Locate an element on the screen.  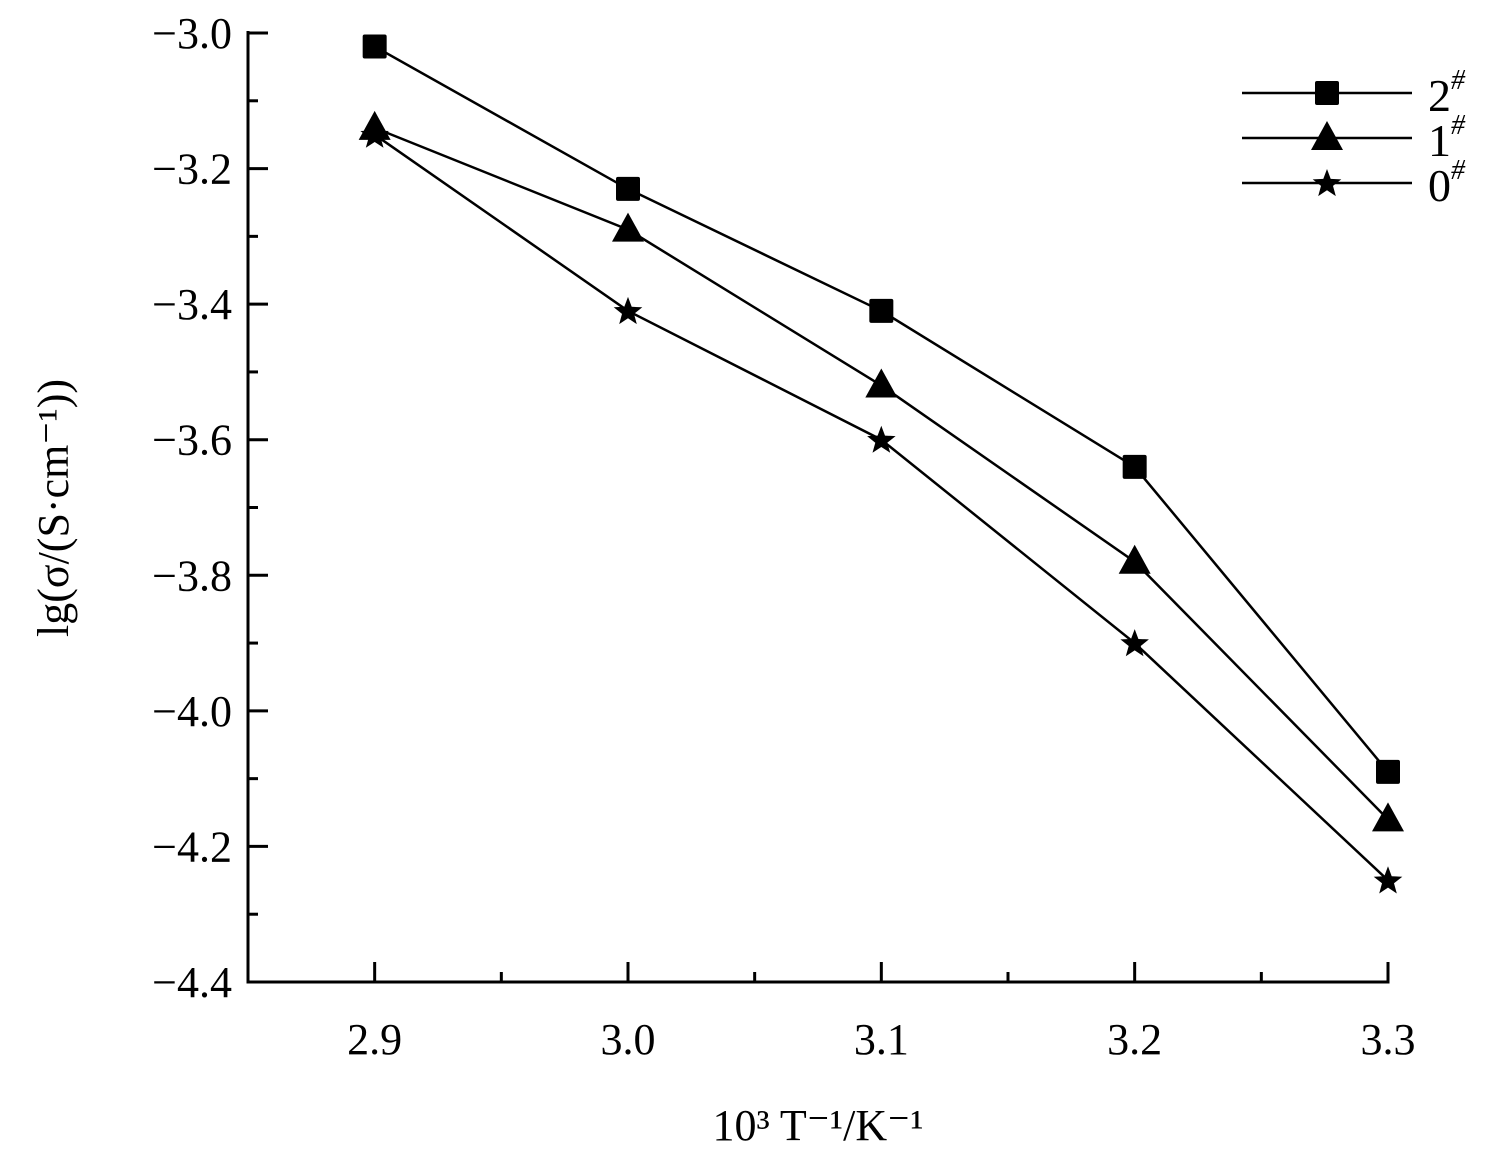
y-tick-label: −4.2 is located at coordinates (192, 846).